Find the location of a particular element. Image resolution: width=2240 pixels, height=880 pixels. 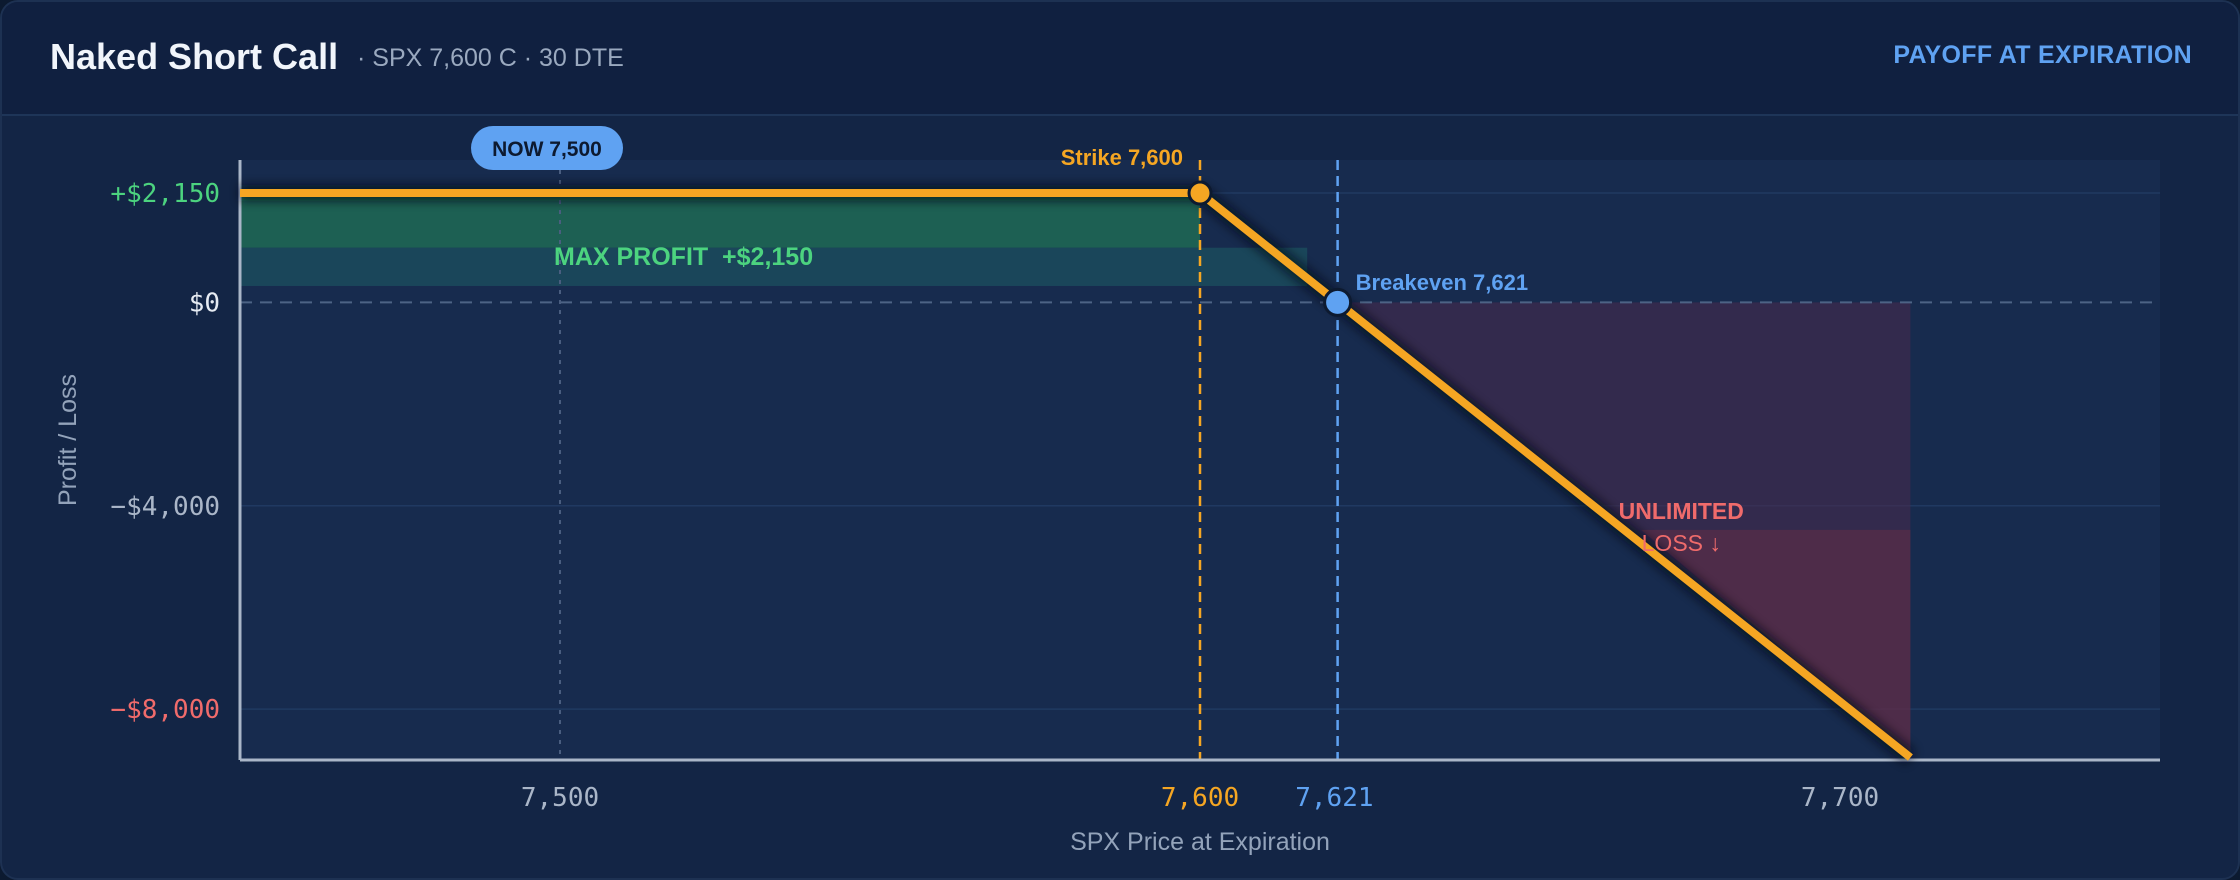

breakeven-label: Breakeven 7,621 is located at coordinates (1442, 282).